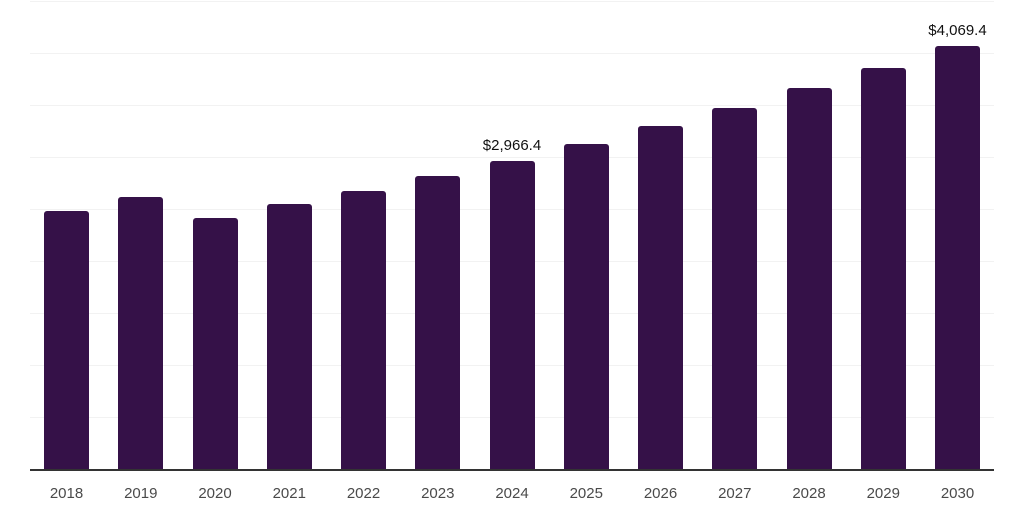  I want to click on x-tick-label-2028: 2028, so click(809, 493).